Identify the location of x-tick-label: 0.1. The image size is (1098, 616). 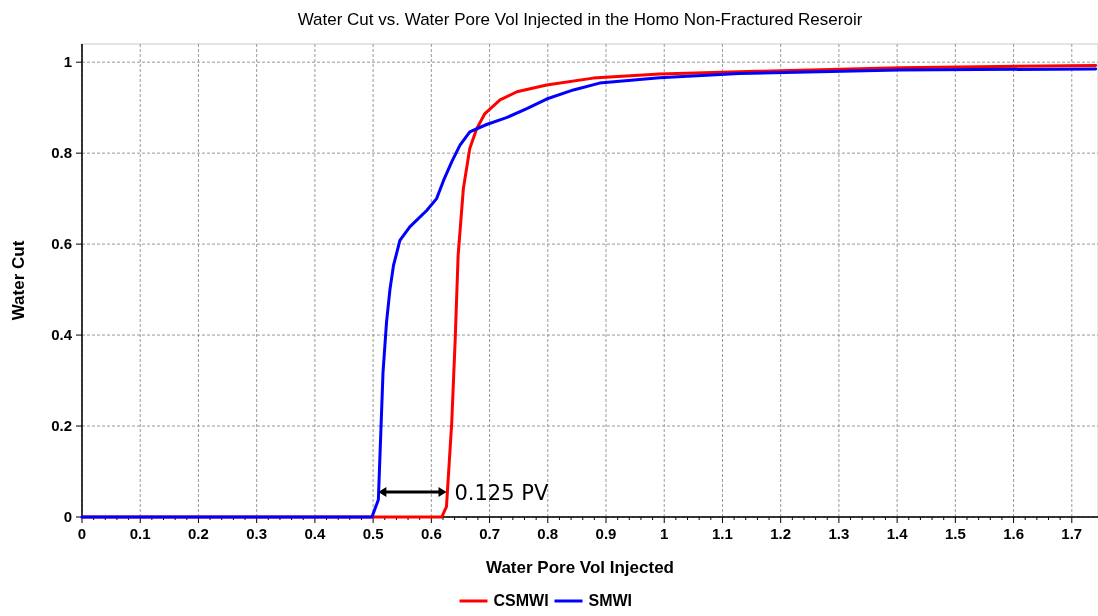
(140, 533).